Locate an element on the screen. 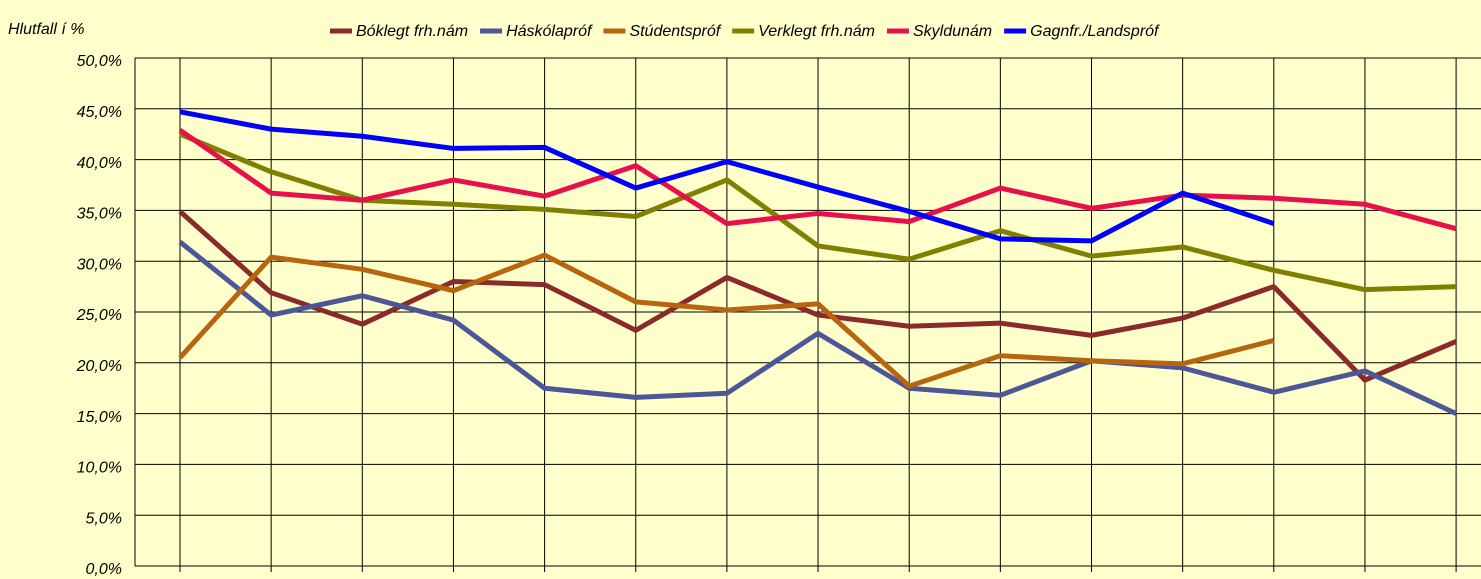 The image size is (1481, 579). legend-label: Skyldunám is located at coordinates (952, 31).